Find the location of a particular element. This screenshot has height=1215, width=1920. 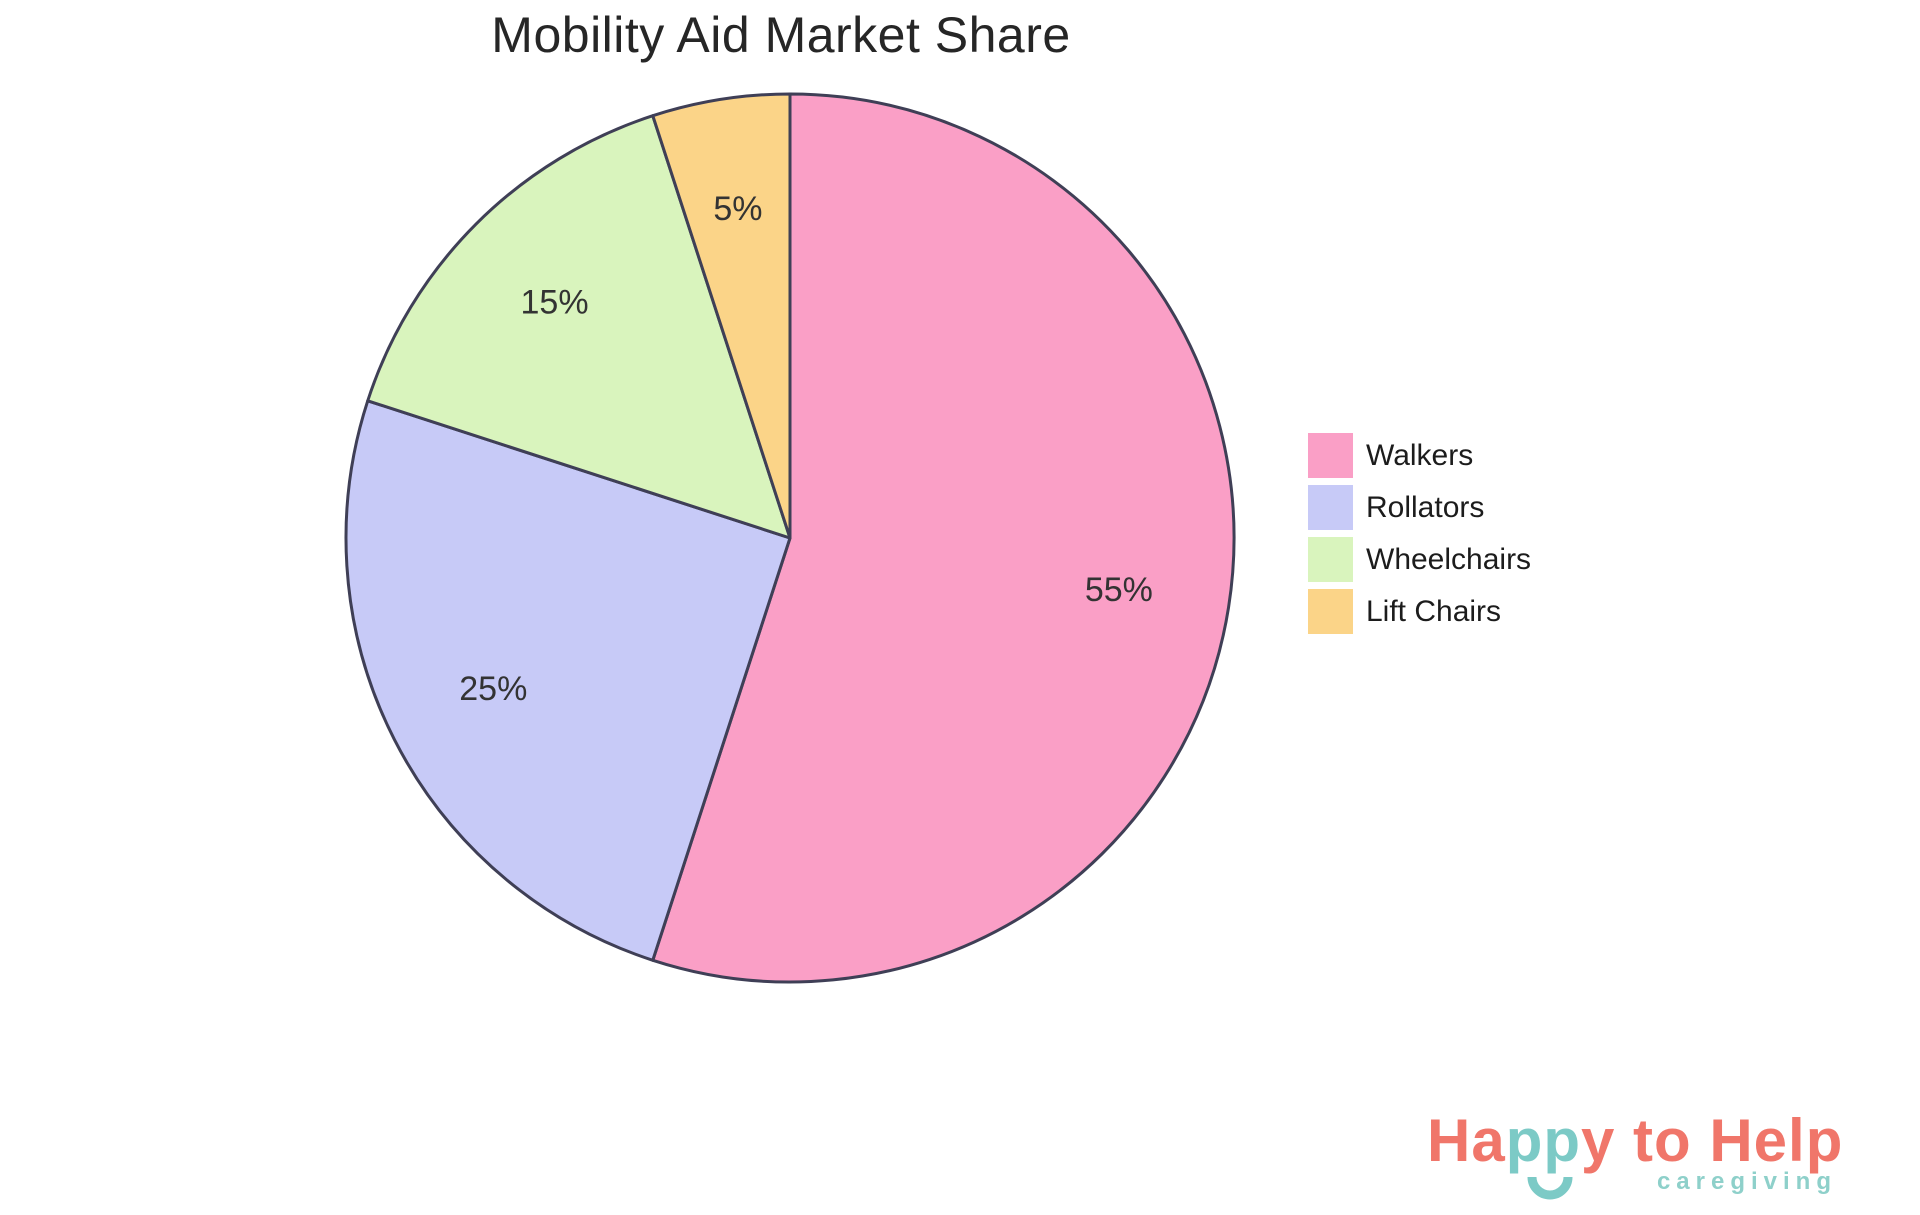

logo-wordmark: Happy to Help is located at coordinates (1635, 1140).